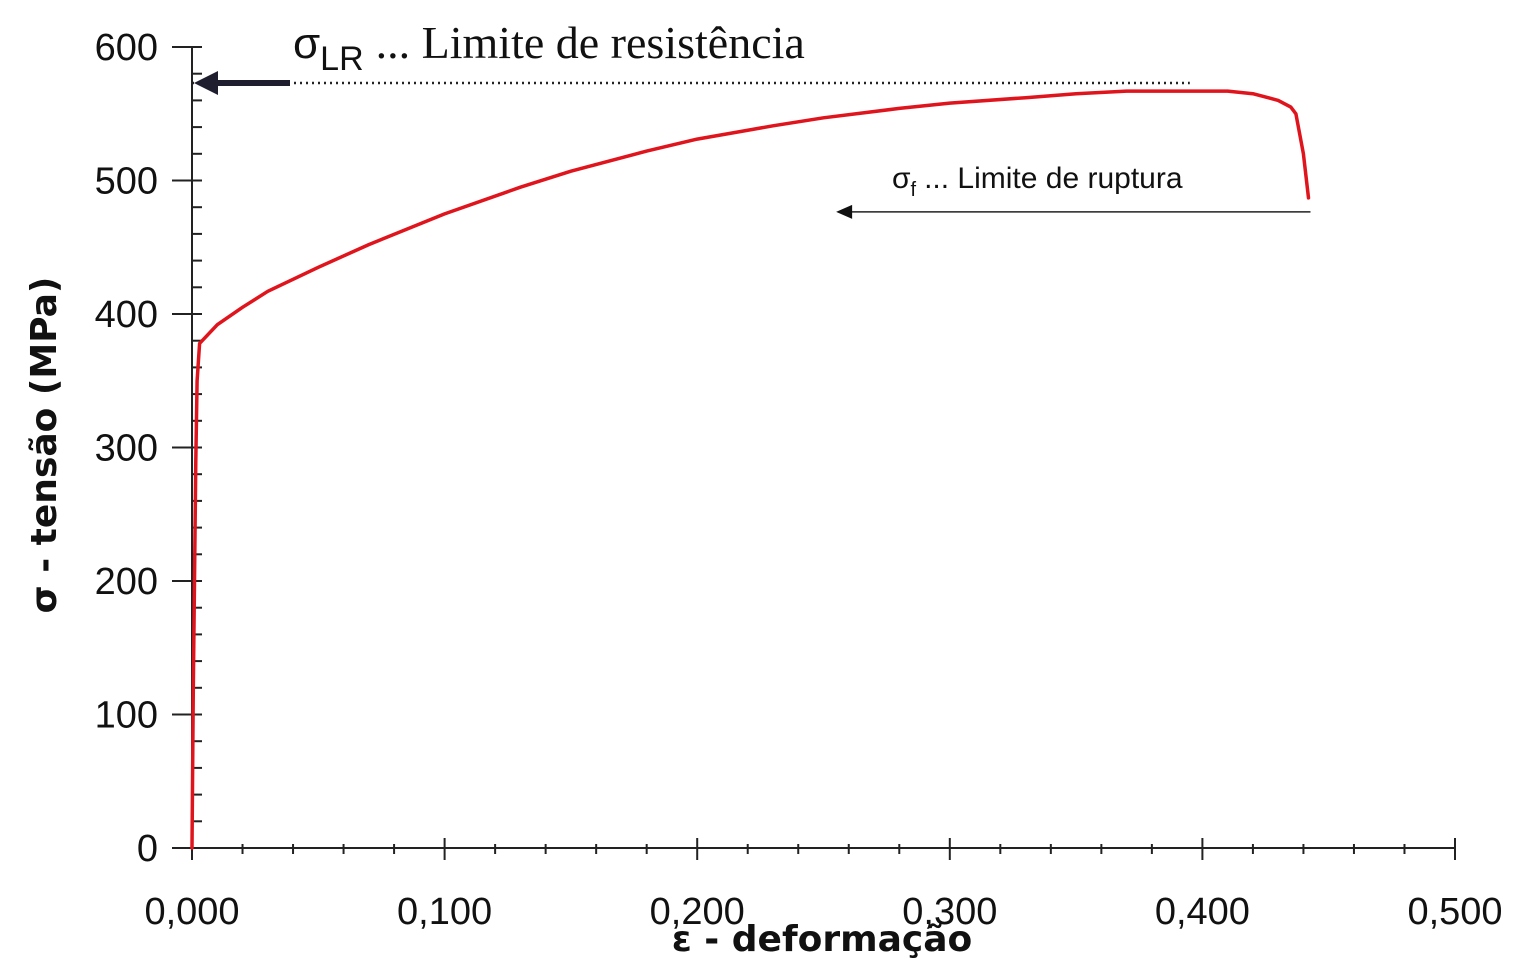 This screenshot has width=1513, height=964. What do you see at coordinates (549, 47) in the screenshot?
I see `ultimate-strength-label: σLR... Limite de resistência` at bounding box center [549, 47].